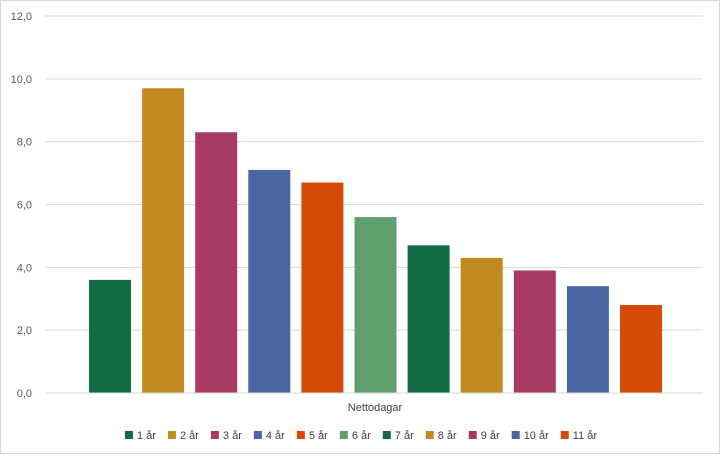 This screenshot has height=455, width=720. What do you see at coordinates (163, 240) in the screenshot?
I see `bar-2-år` at bounding box center [163, 240].